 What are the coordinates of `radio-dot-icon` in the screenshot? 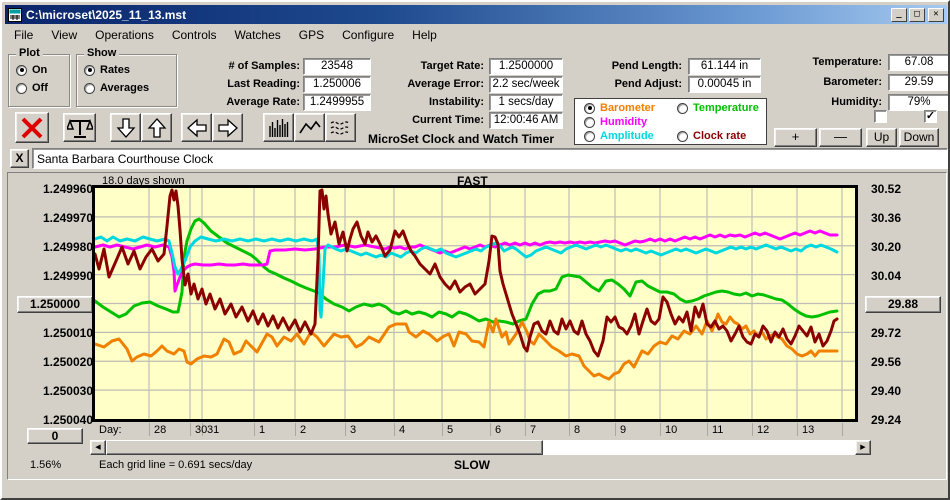 It's located at (21, 70).